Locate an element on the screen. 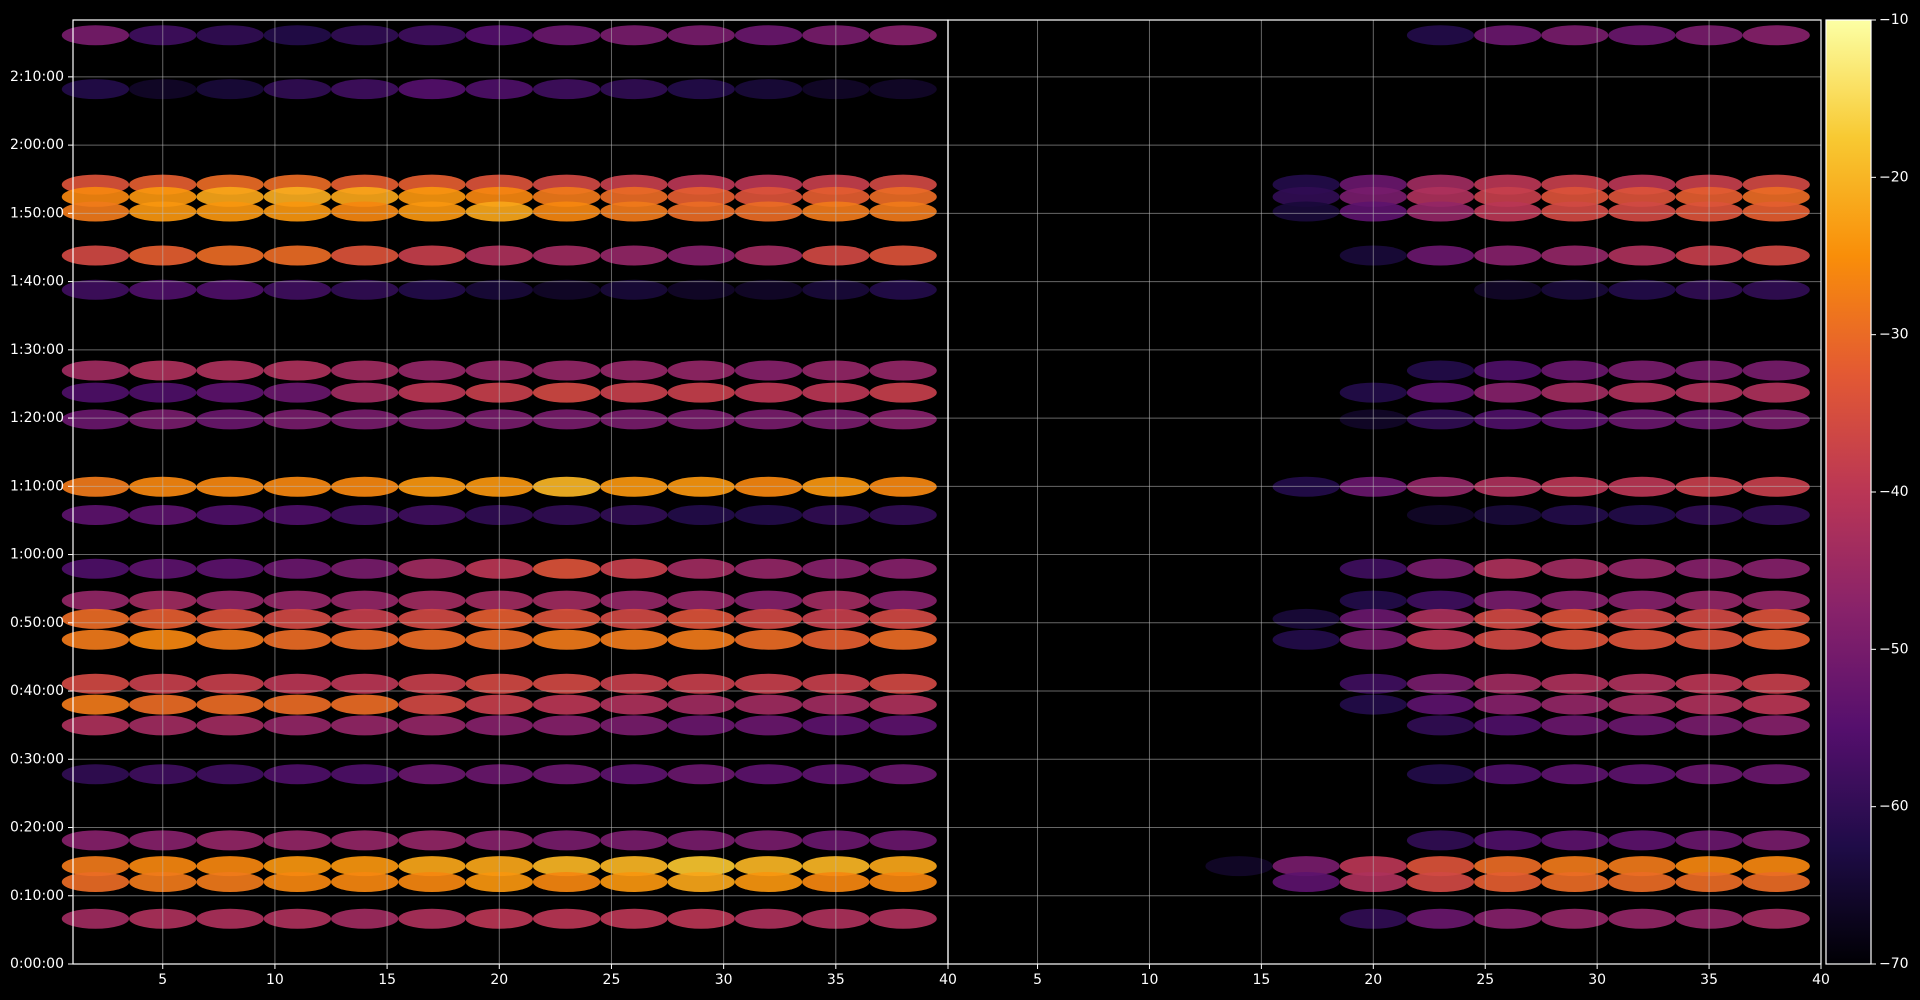 The width and height of the screenshot is (1920, 1000). colorbar-tick-label: −30 is located at coordinates (1894, 335).